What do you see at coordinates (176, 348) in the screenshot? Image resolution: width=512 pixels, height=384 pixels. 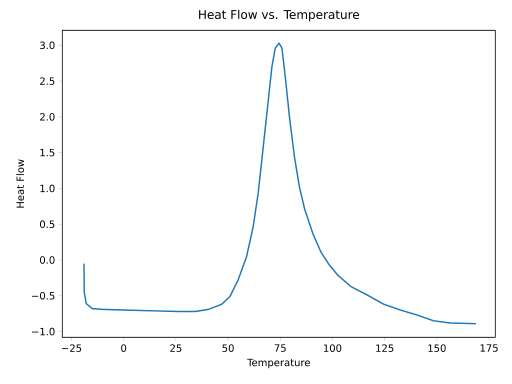 I see `x-tick-label: 25` at bounding box center [176, 348].